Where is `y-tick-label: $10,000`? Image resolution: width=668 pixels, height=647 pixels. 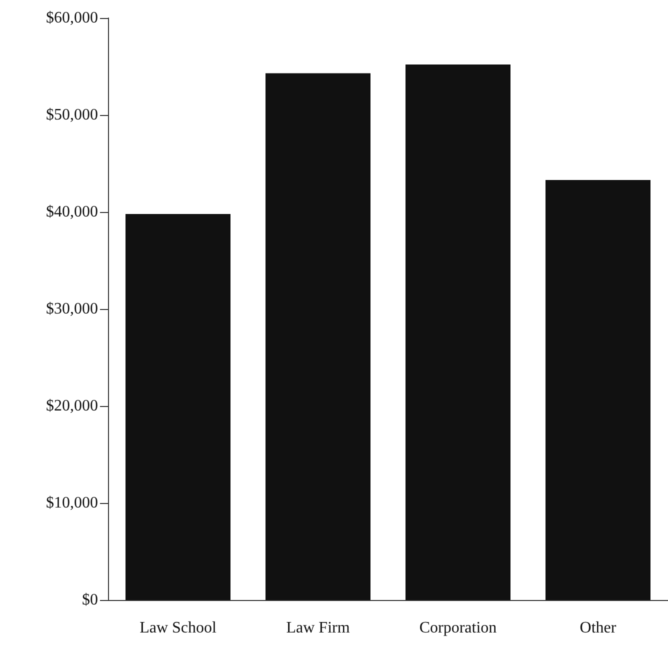
y-tick-label: $10,000 is located at coordinates (72, 503).